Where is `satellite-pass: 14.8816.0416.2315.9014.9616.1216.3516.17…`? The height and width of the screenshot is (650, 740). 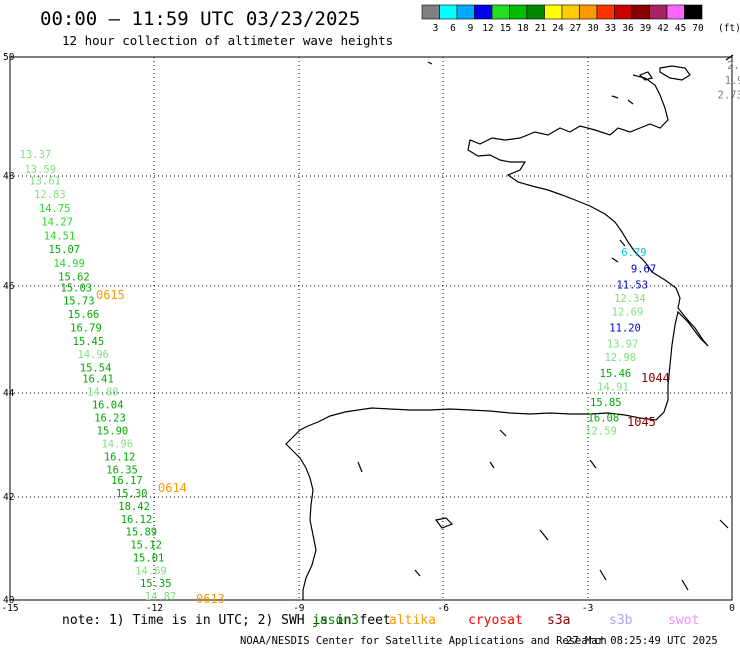 satellite-pass: 14.8816.0416.2315.9014.9616.1216.3516.17… is located at coordinates (137, 450).